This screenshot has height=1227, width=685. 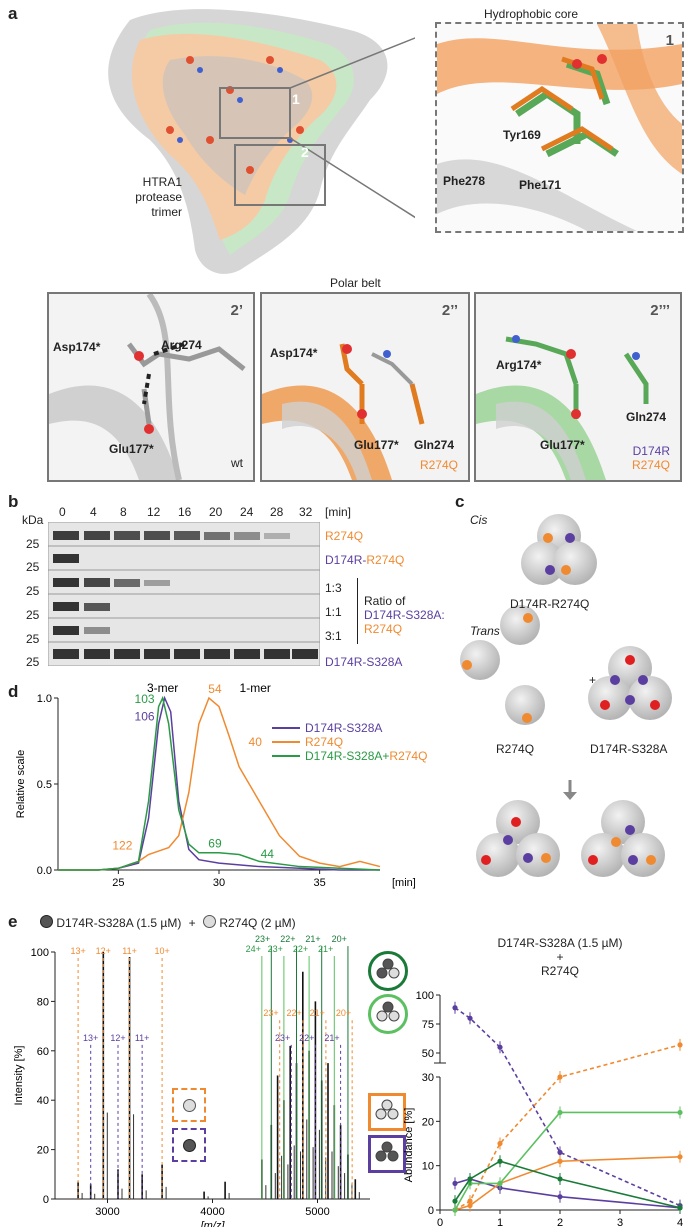 I want to click on label-54: 54, so click(x=215, y=689).